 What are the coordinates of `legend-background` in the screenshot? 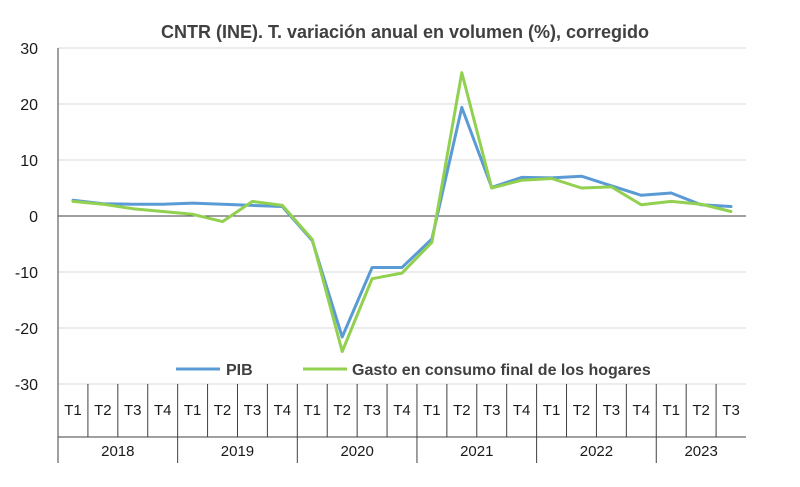 It's located at (435, 367).